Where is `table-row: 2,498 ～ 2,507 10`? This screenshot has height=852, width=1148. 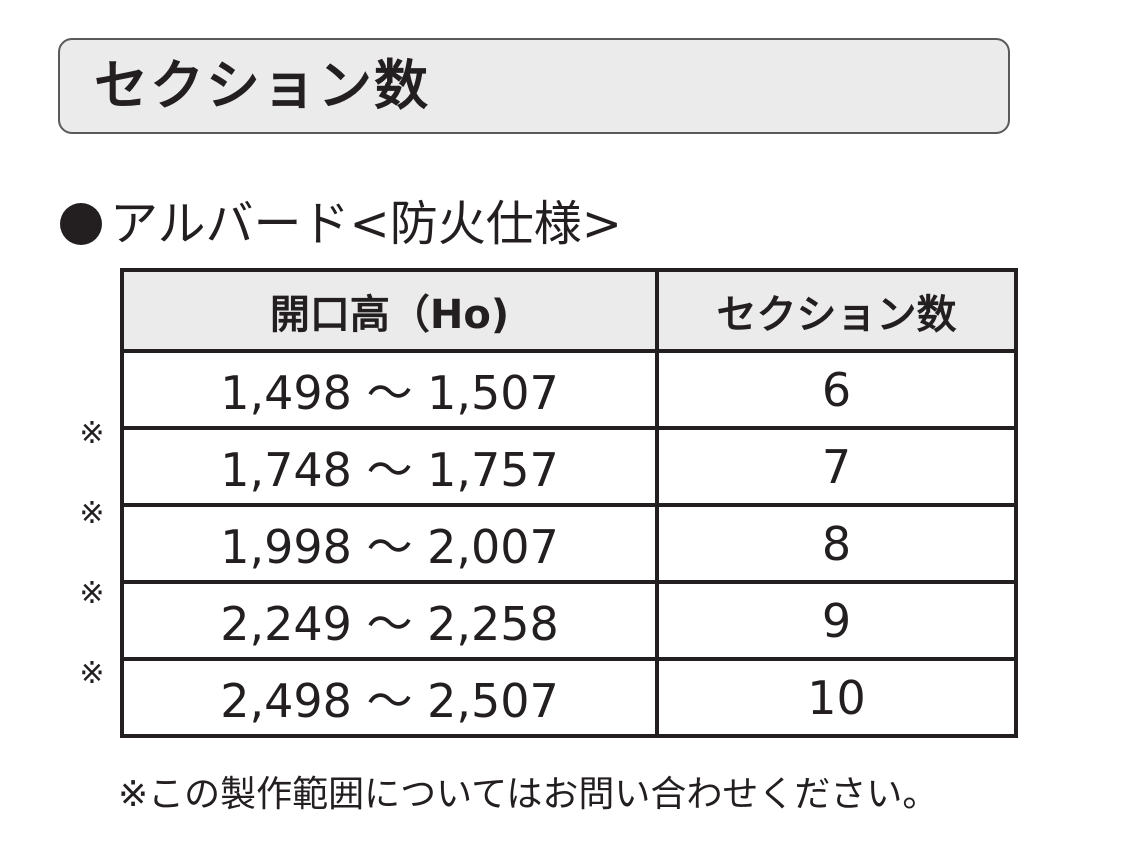
table-row: 2,498 ～ 2,507 10 is located at coordinates (569, 697).